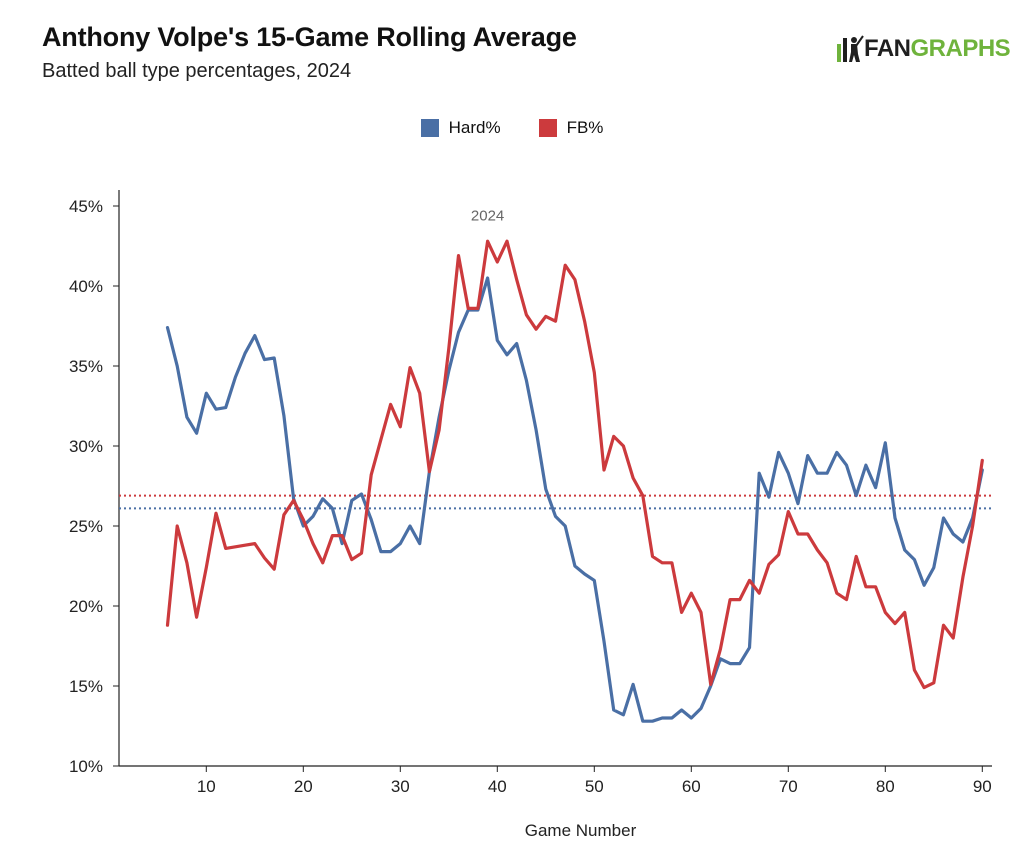 Image resolution: width=1024 pixels, height=860 pixels. Describe the element at coordinates (512, 128) in the screenshot. I see `chart-legend: Hard% FB%` at that location.